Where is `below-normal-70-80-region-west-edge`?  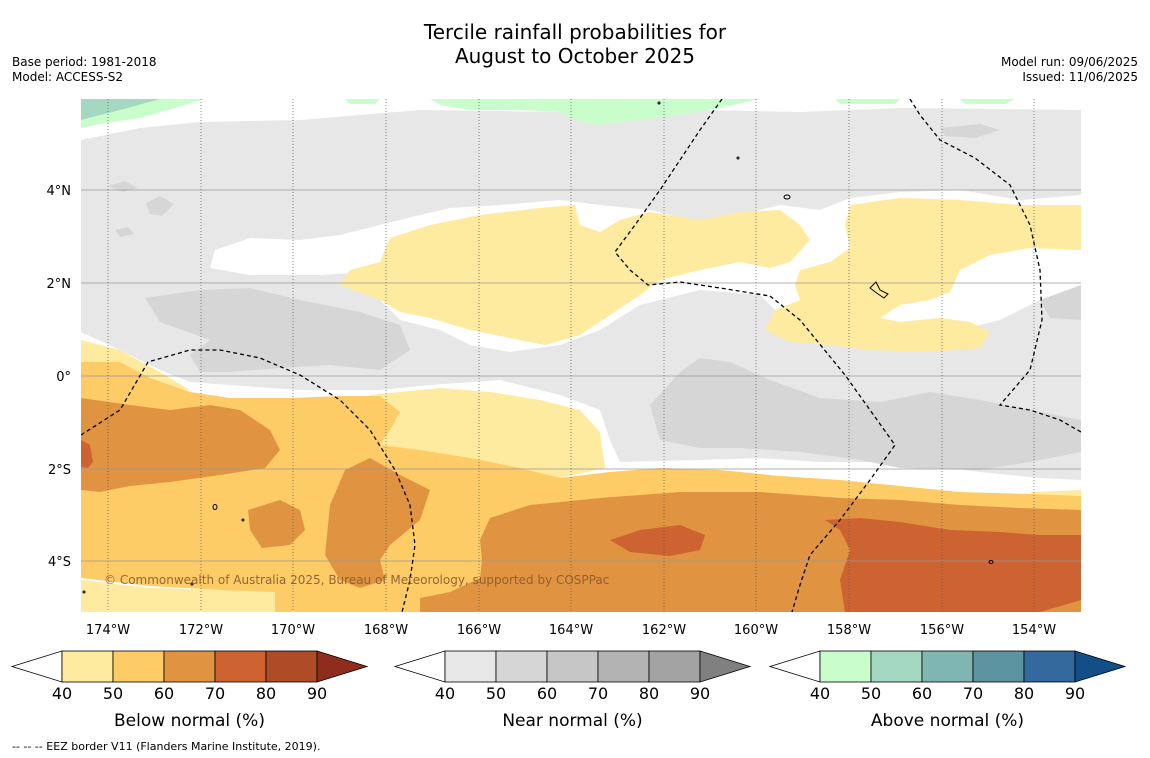 below-normal-70-80-region-west-edge is located at coordinates (87, 454).